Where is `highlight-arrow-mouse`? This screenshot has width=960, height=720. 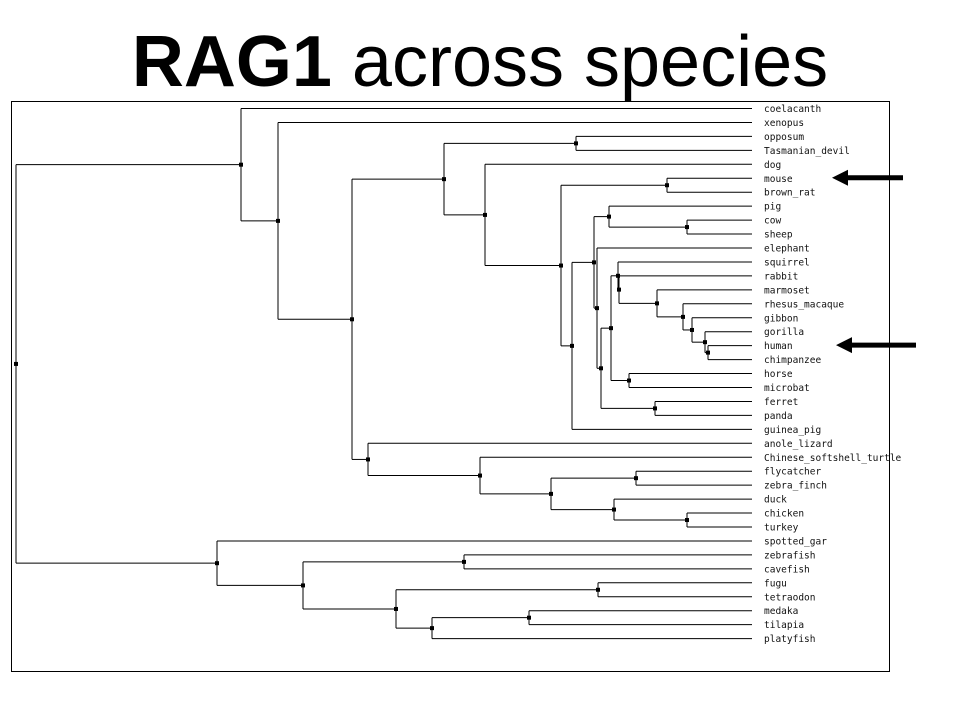
highlight-arrow-mouse is located at coordinates (867, 177).